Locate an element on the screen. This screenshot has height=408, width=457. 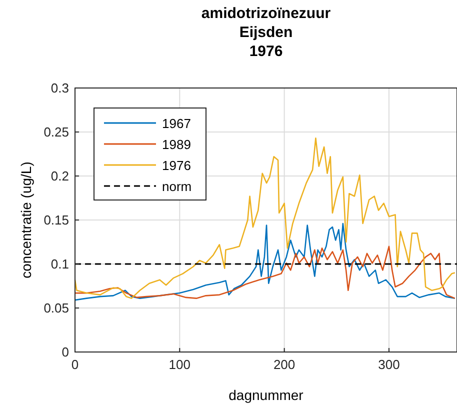
line-series is located at coordinates (265, 272).